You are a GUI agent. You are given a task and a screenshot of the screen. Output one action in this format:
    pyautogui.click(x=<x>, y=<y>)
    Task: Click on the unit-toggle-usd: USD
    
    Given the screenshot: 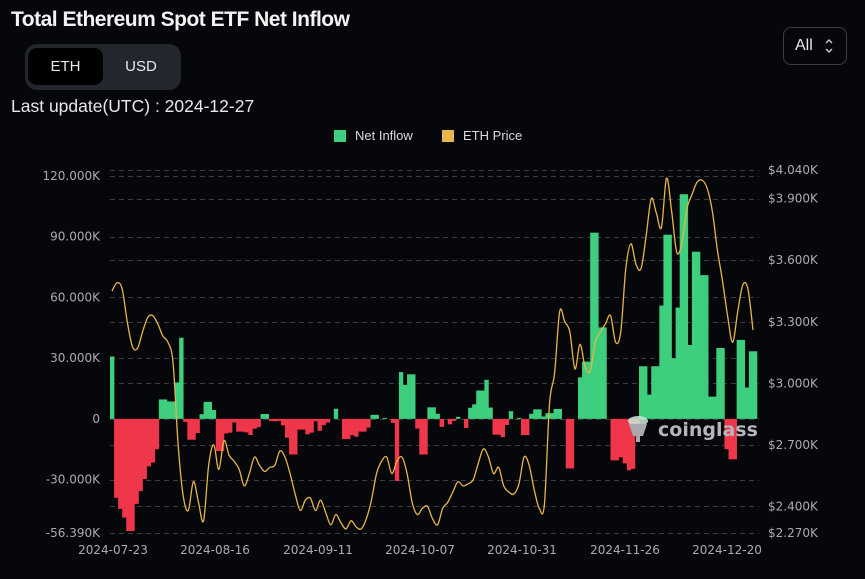 What is the action you would take?
    pyautogui.click(x=141, y=66)
    